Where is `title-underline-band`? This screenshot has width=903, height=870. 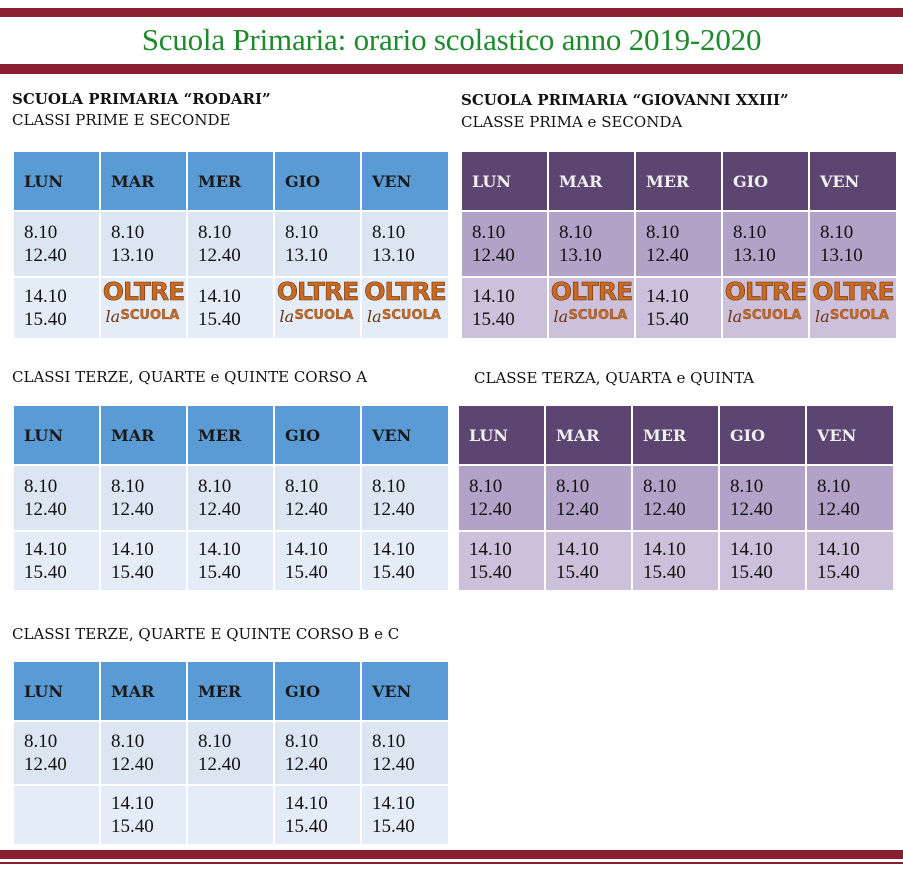 title-underline-band is located at coordinates (451, 69).